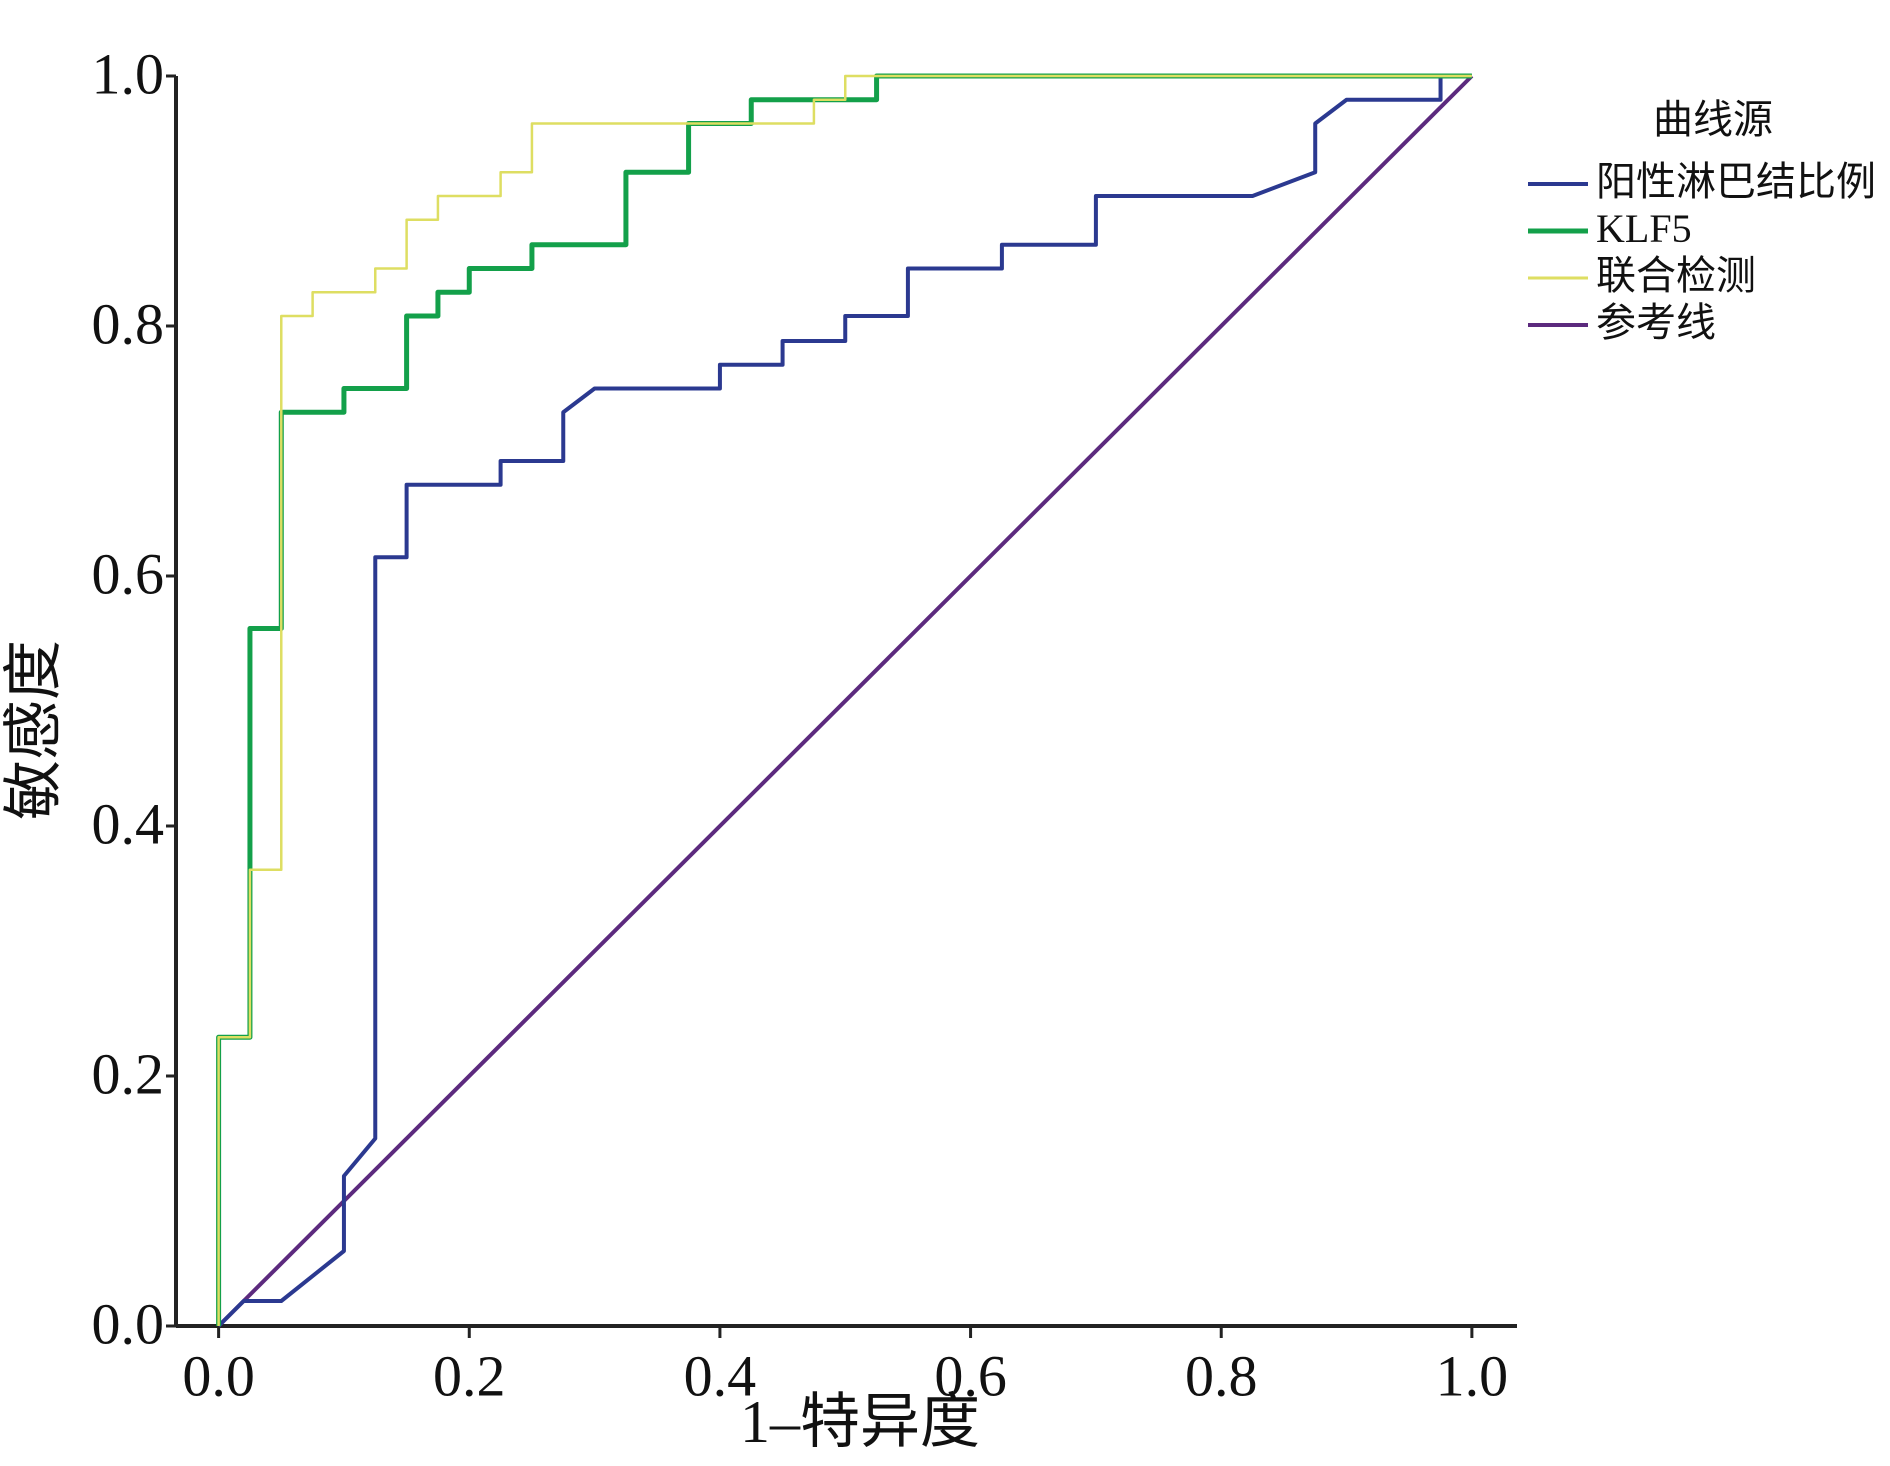 The height and width of the screenshot is (1466, 1890). What do you see at coordinates (128, 323) in the screenshot?
I see `y-tick-label: 0.8` at bounding box center [128, 323].